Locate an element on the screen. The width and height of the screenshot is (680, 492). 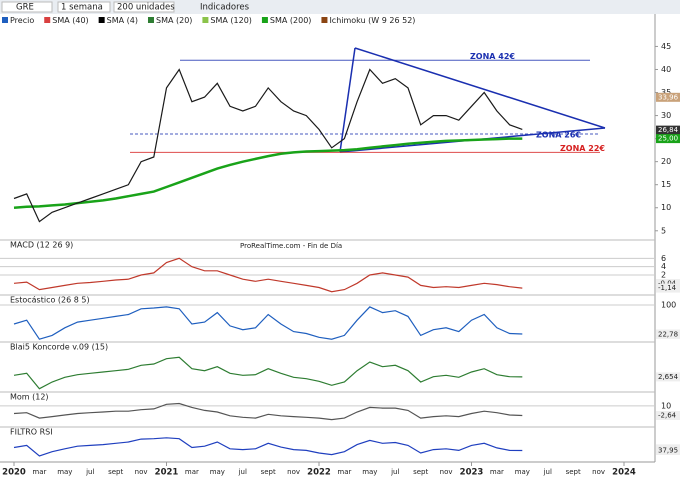
legend-item: Ichimoku (W 9 26 52) is located at coordinates (372, 20).